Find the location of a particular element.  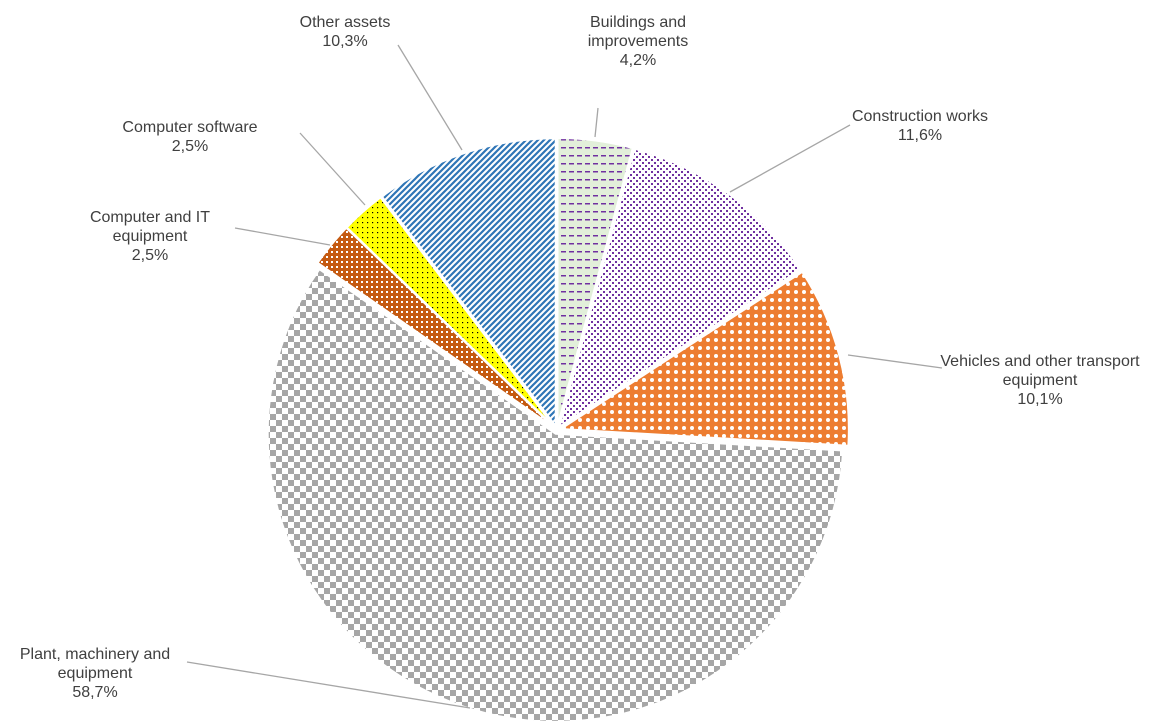

data-label: Computer software 2,5% is located at coordinates (190, 137).